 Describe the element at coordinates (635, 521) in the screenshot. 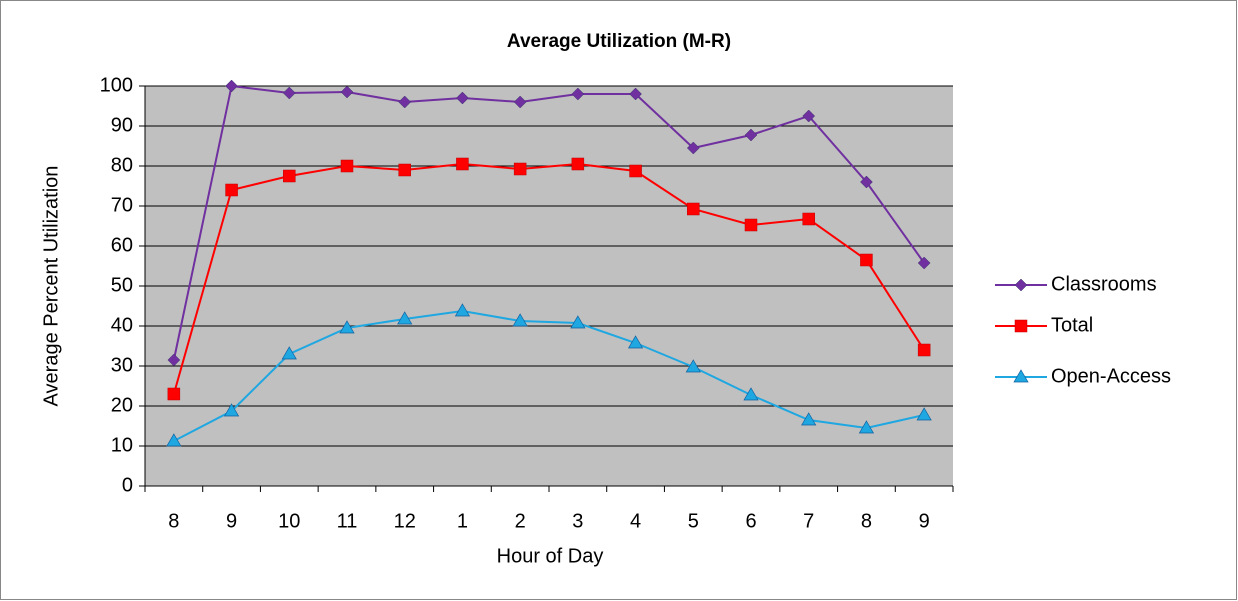

I see `x-tick-label: 4` at that location.